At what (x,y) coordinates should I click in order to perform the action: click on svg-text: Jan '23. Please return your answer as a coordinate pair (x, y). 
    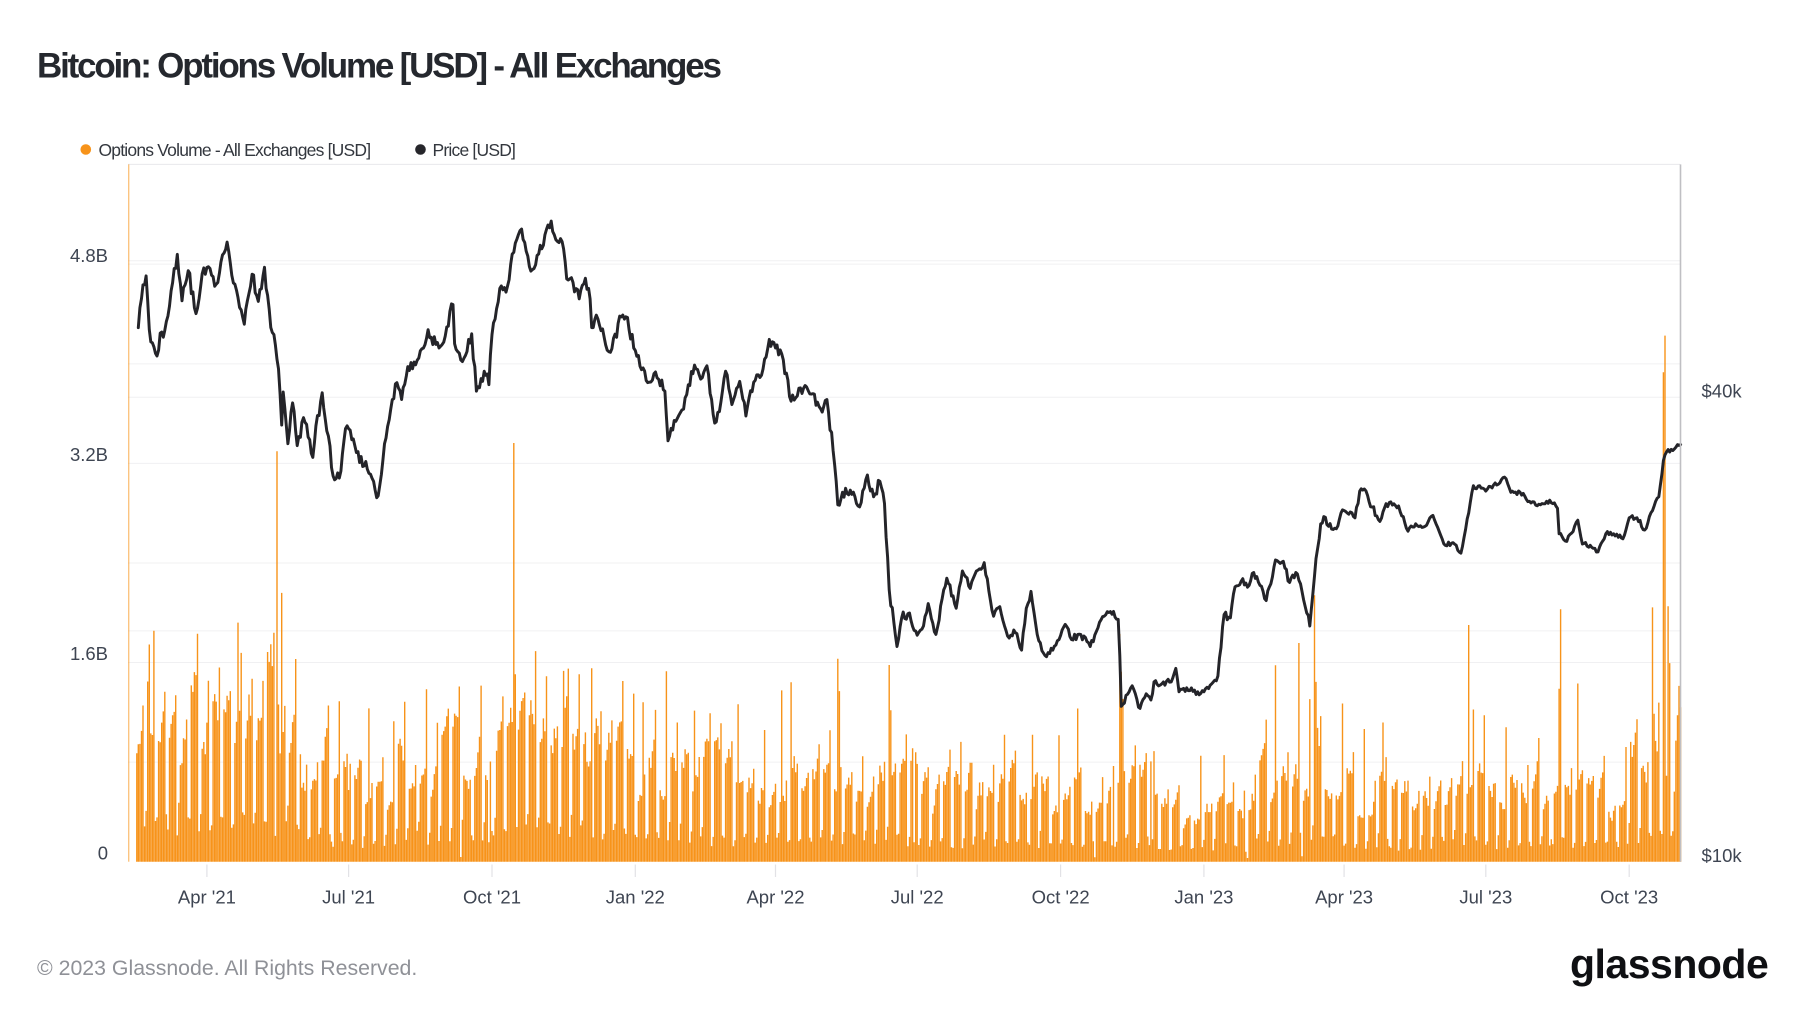
    Looking at the image, I should click on (1203, 897).